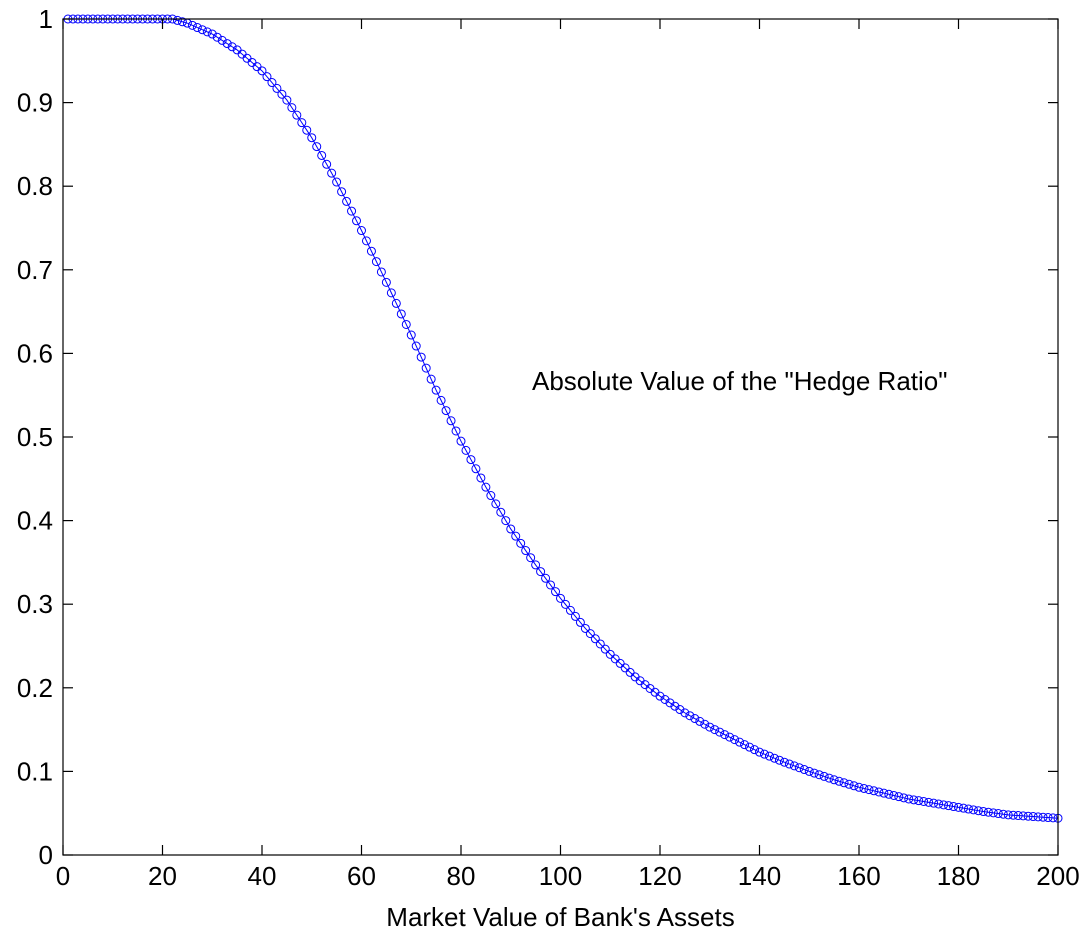 Image resolution: width=1084 pixels, height=939 pixels. I want to click on y-tick-label-1: 0.1, so click(35, 771).